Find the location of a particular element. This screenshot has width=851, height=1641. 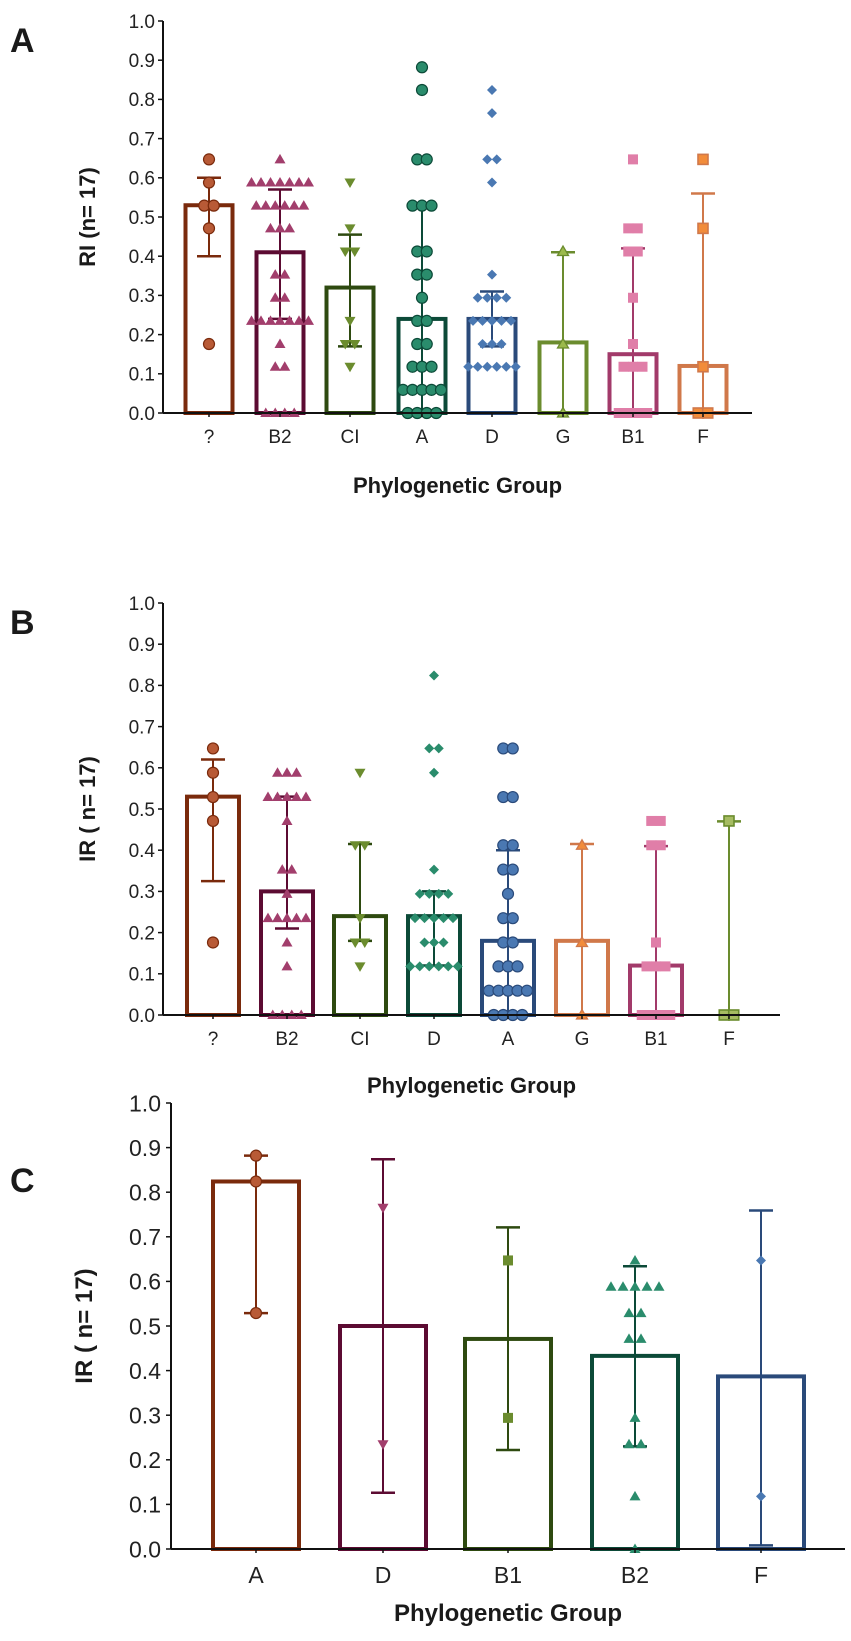

y-tick-label: 0.0 is located at coordinates (142, 1016).